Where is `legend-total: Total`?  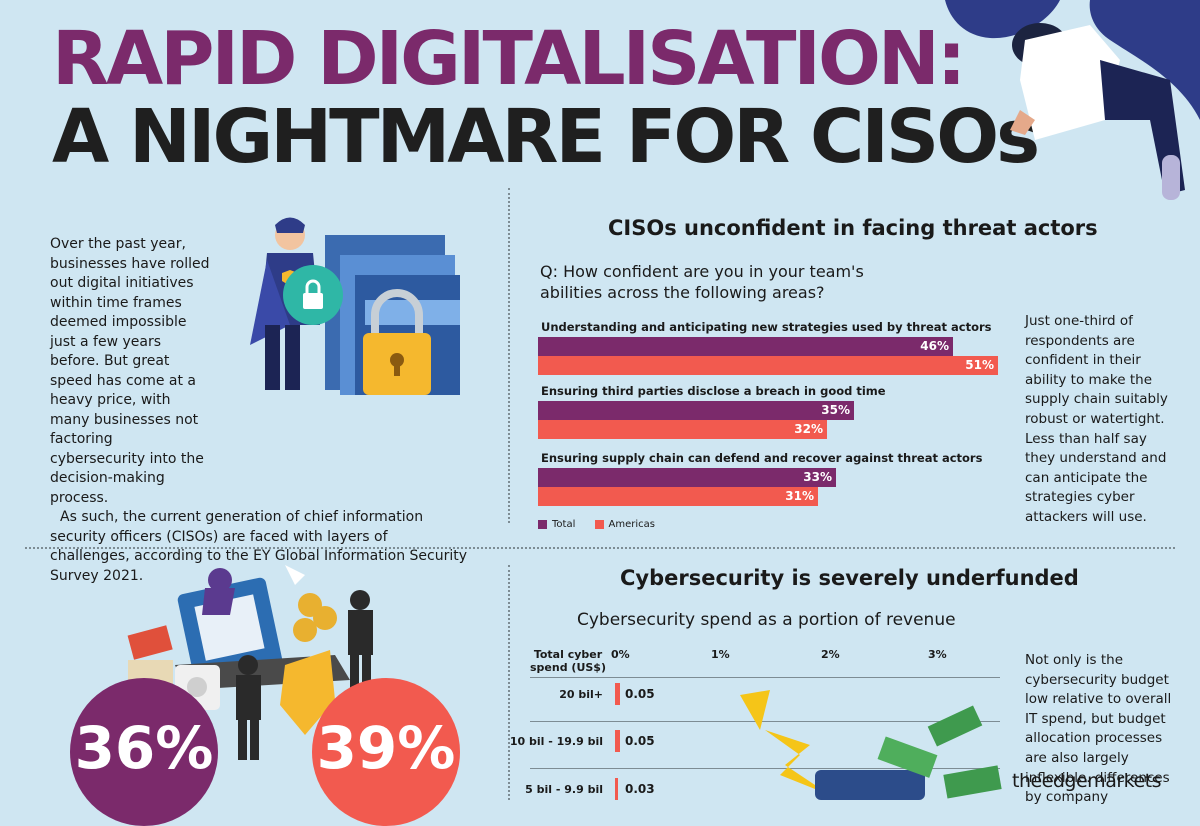 legend-total: Total is located at coordinates (556, 524).